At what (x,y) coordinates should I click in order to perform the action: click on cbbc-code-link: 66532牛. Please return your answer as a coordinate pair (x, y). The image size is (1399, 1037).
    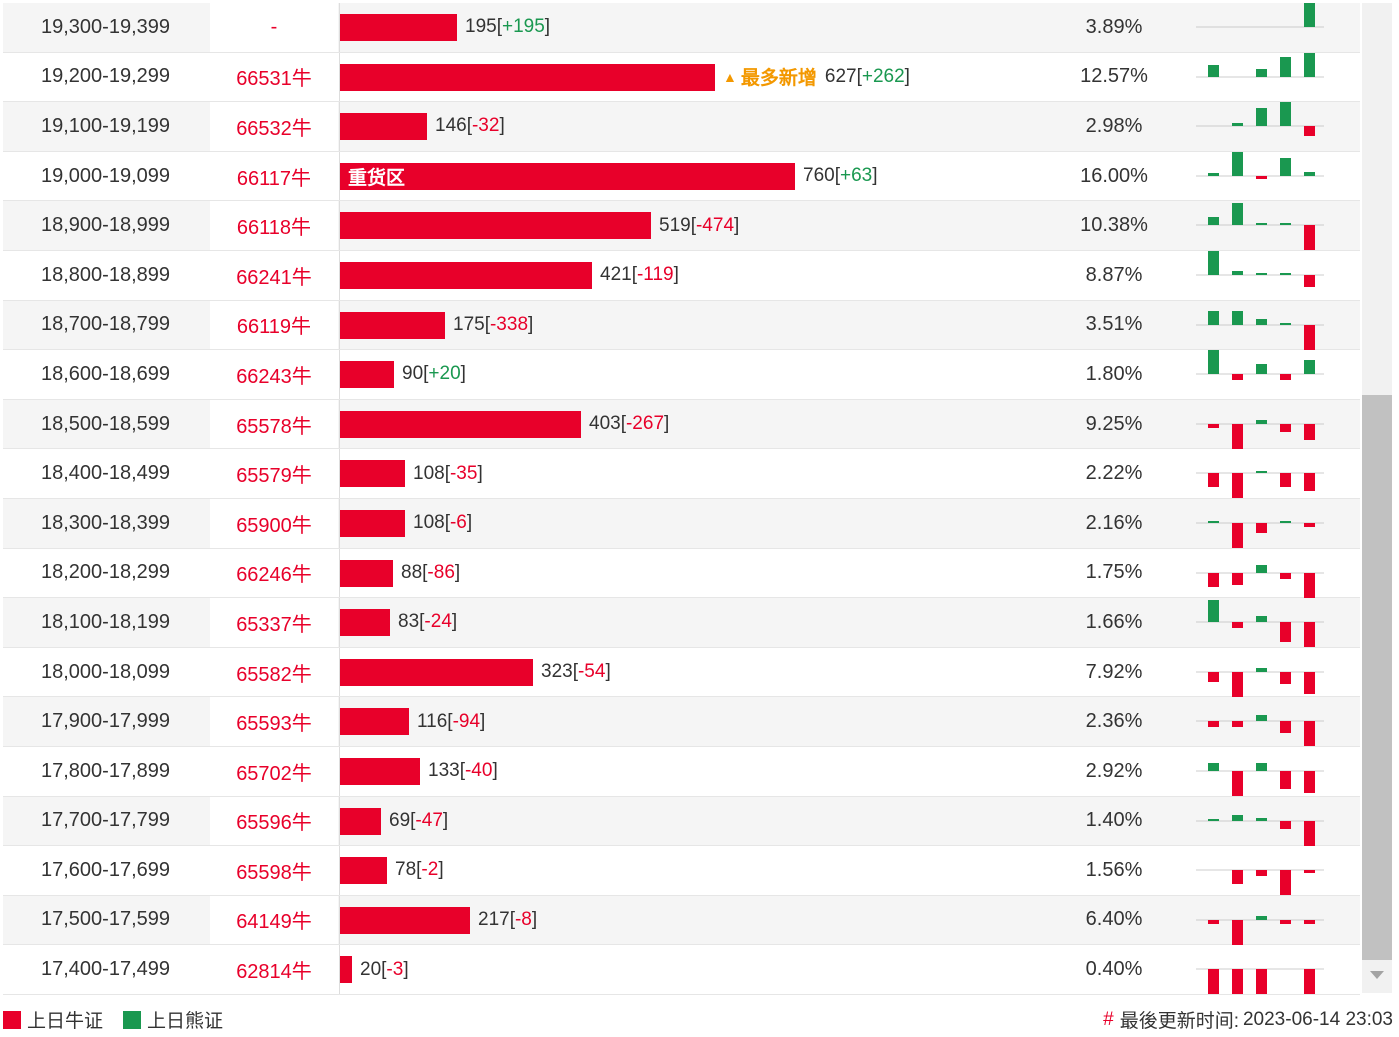
    Looking at the image, I should click on (274, 126).